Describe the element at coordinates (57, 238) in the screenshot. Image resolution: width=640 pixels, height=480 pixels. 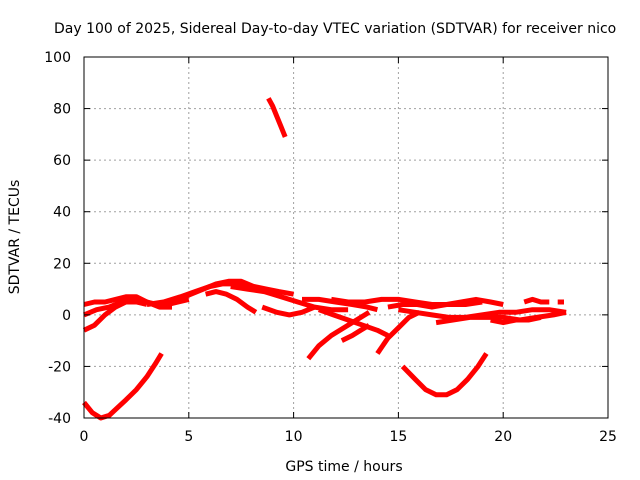
I see `y-tick-labels: -40 -20 0 20 40 60 80 100` at that location.